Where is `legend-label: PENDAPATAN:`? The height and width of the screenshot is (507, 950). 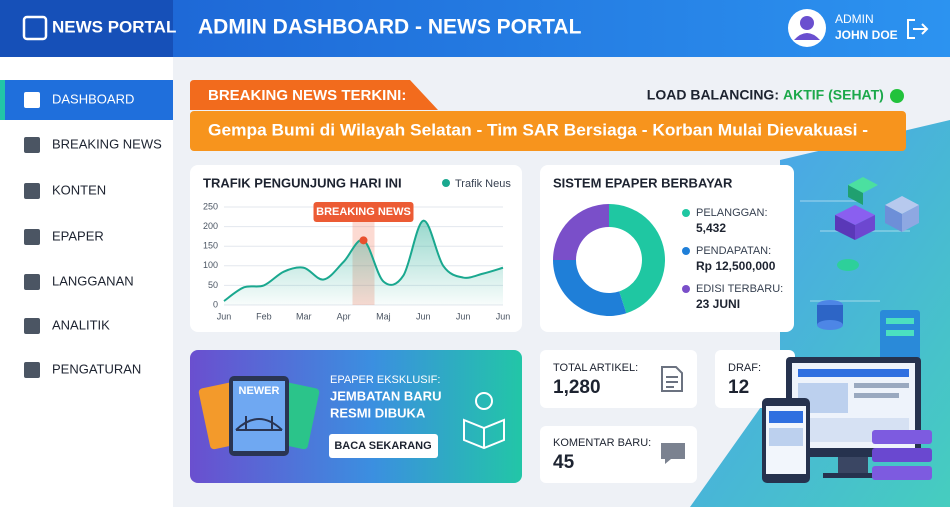 legend-label: PENDAPATAN: is located at coordinates (733, 251).